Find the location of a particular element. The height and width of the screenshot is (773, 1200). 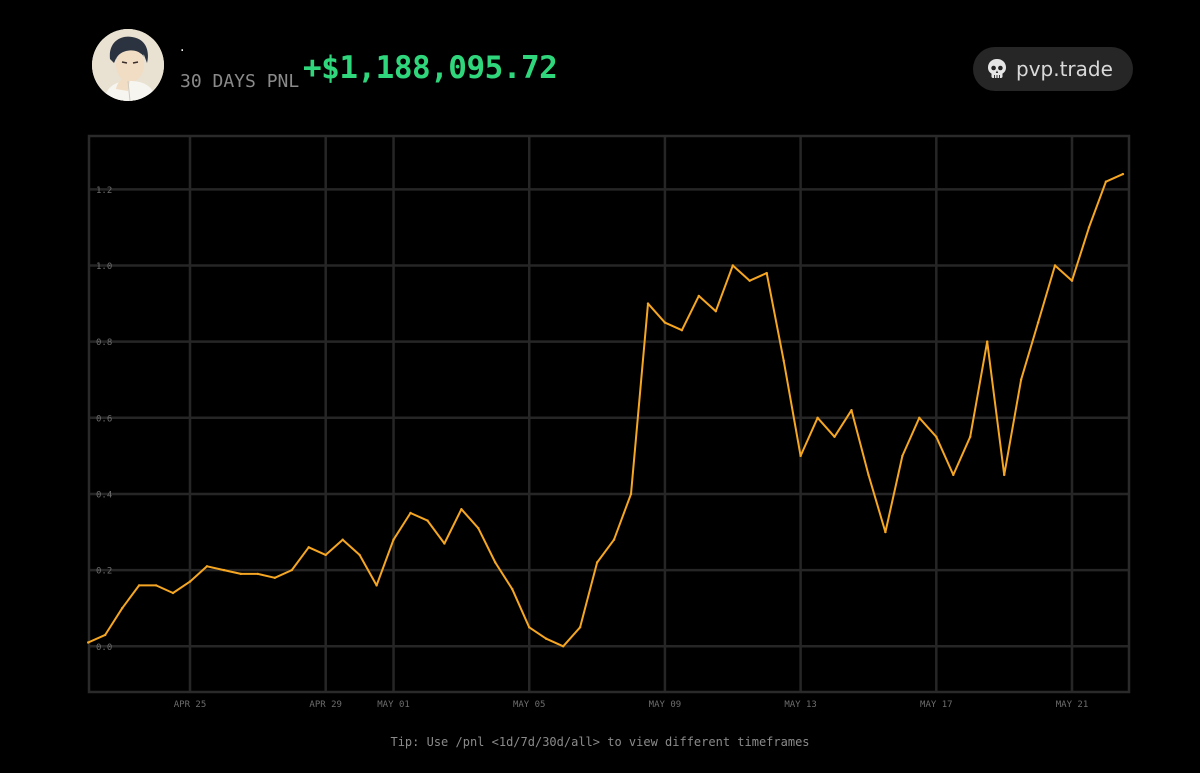

avatar-illustration is located at coordinates (128, 65).